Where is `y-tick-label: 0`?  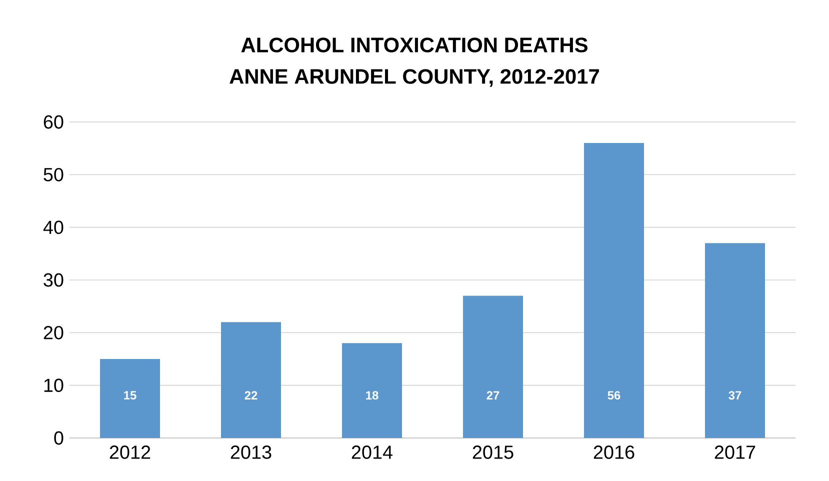
y-tick-label: 0 is located at coordinates (59, 438).